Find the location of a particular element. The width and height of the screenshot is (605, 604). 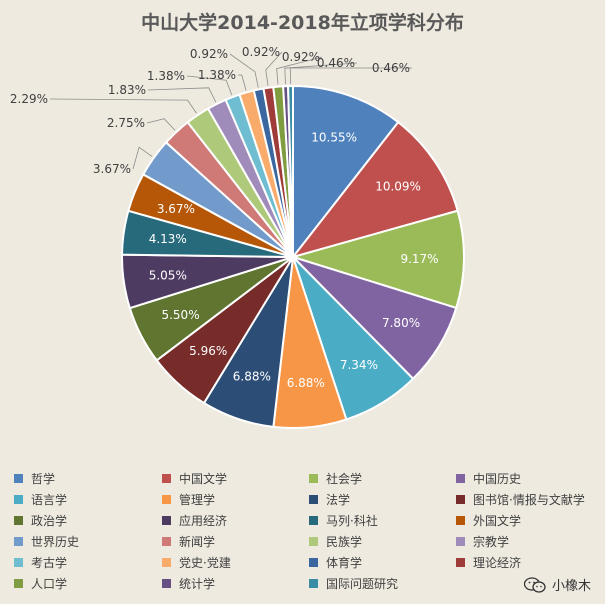

legend-item: 统计学 is located at coordinates (235, 583).